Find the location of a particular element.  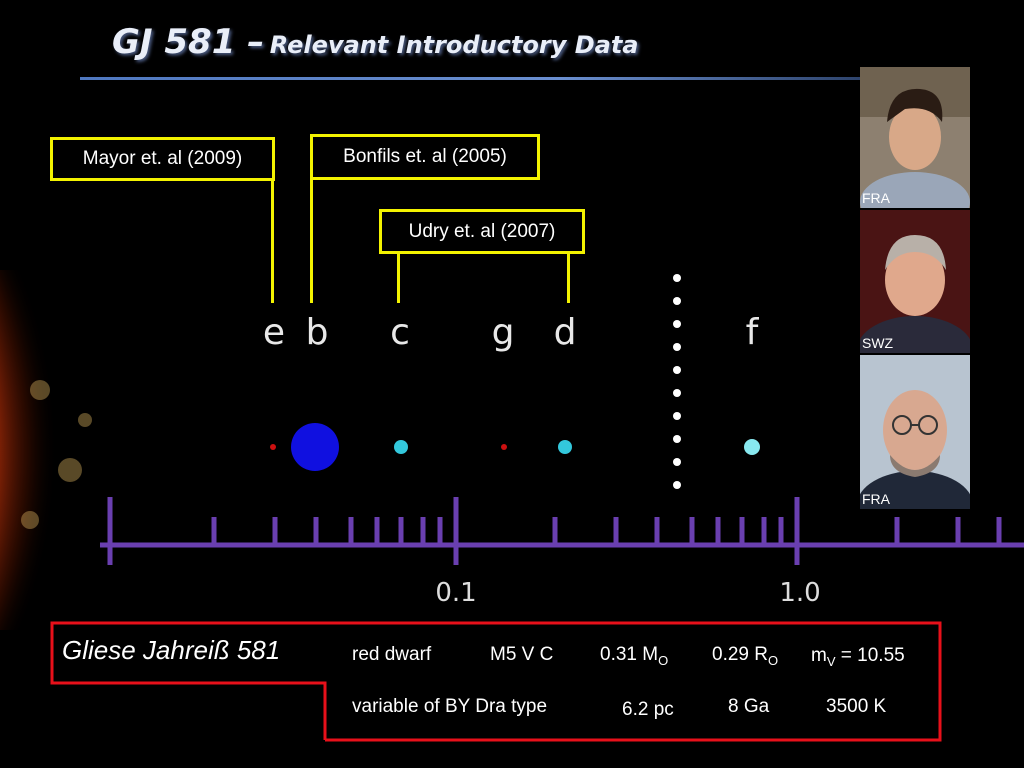

ref-bonfils-2005: Bonfils et. al (2005) is located at coordinates (425, 157).